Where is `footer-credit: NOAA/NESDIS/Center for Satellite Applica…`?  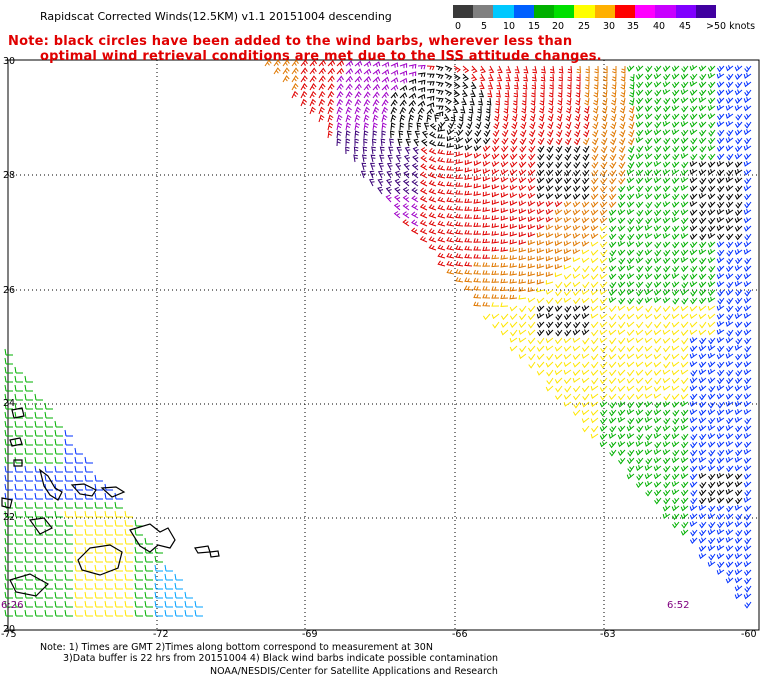 footer-credit: NOAA/NESDIS/Center for Satellite Applica… is located at coordinates (354, 671).